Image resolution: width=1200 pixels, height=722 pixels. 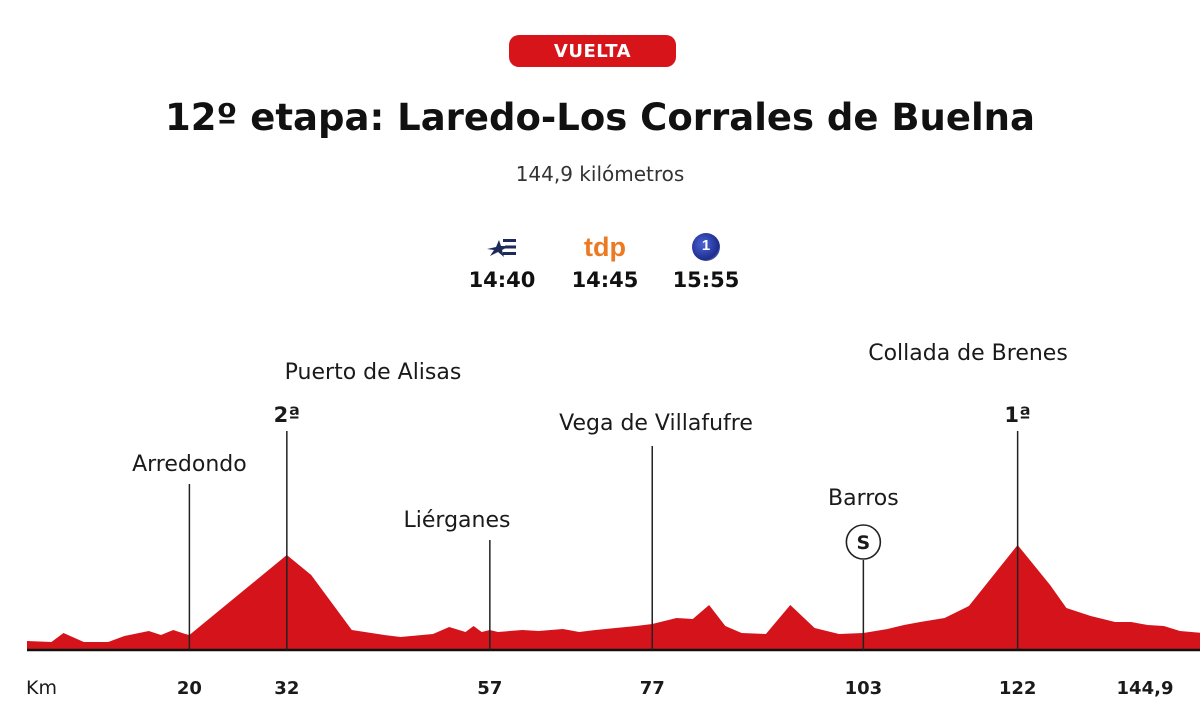 What do you see at coordinates (1145, 688) in the screenshot?
I see `x-tick-label: 144,9` at bounding box center [1145, 688].